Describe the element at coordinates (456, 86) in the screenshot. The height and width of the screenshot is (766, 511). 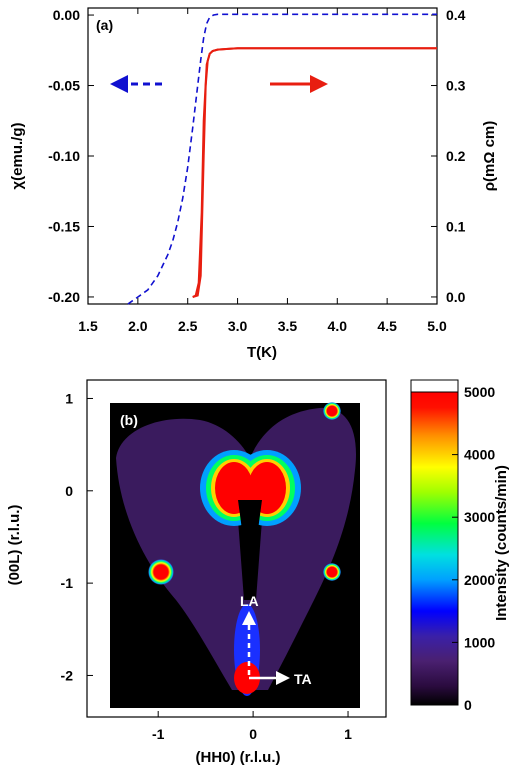
I see `y-right-tick-label-1: 0.3` at that location.